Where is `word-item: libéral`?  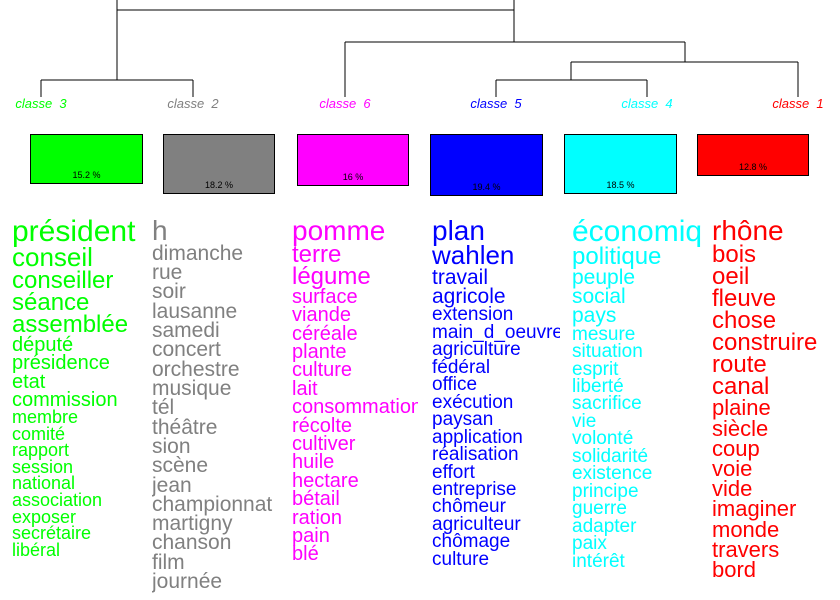
word-item: libéral is located at coordinates (36, 549).